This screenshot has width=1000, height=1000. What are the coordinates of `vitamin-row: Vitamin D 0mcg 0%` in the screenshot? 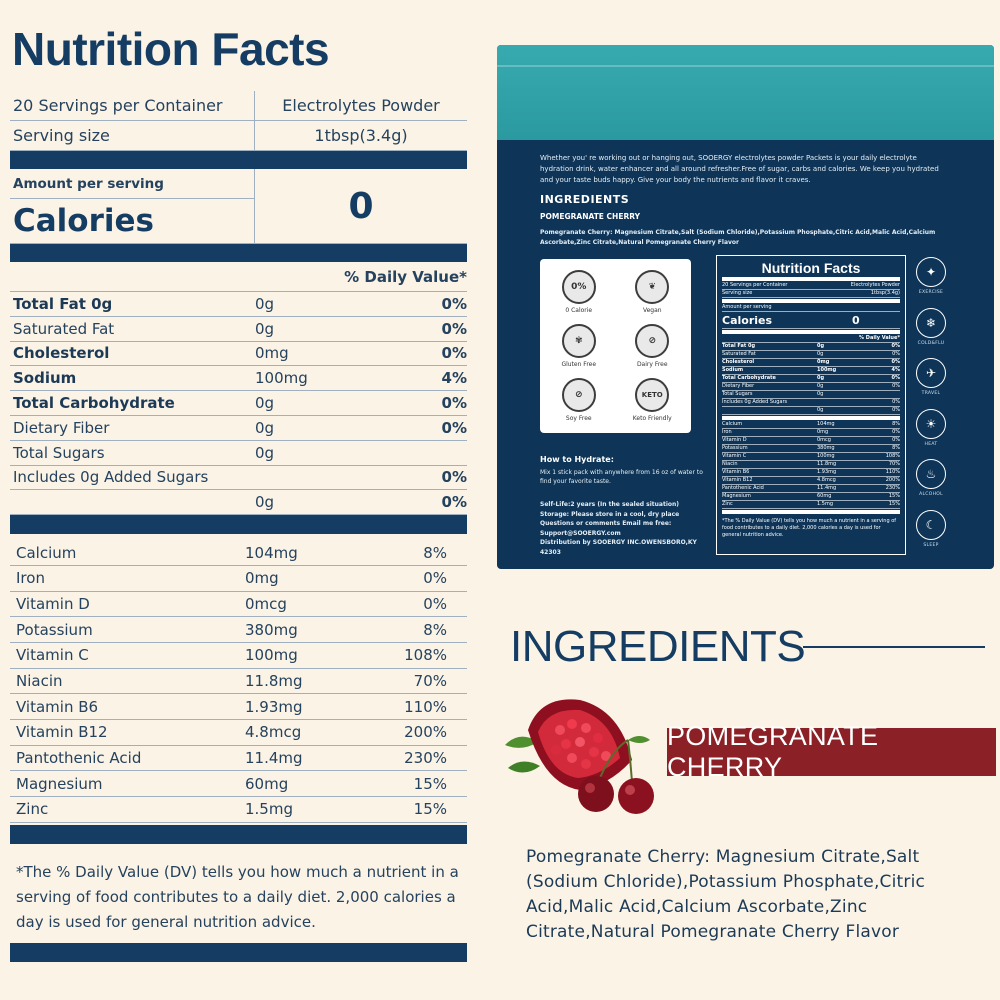 It's located at (238, 605).